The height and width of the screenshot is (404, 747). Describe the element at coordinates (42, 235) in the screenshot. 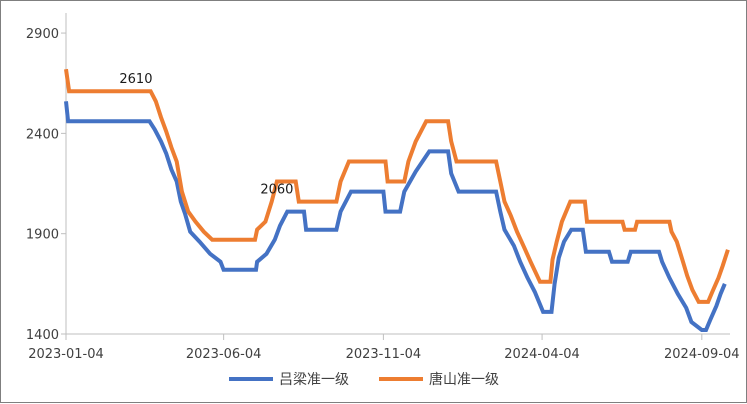

I see `y-tick-label: 1900` at that location.